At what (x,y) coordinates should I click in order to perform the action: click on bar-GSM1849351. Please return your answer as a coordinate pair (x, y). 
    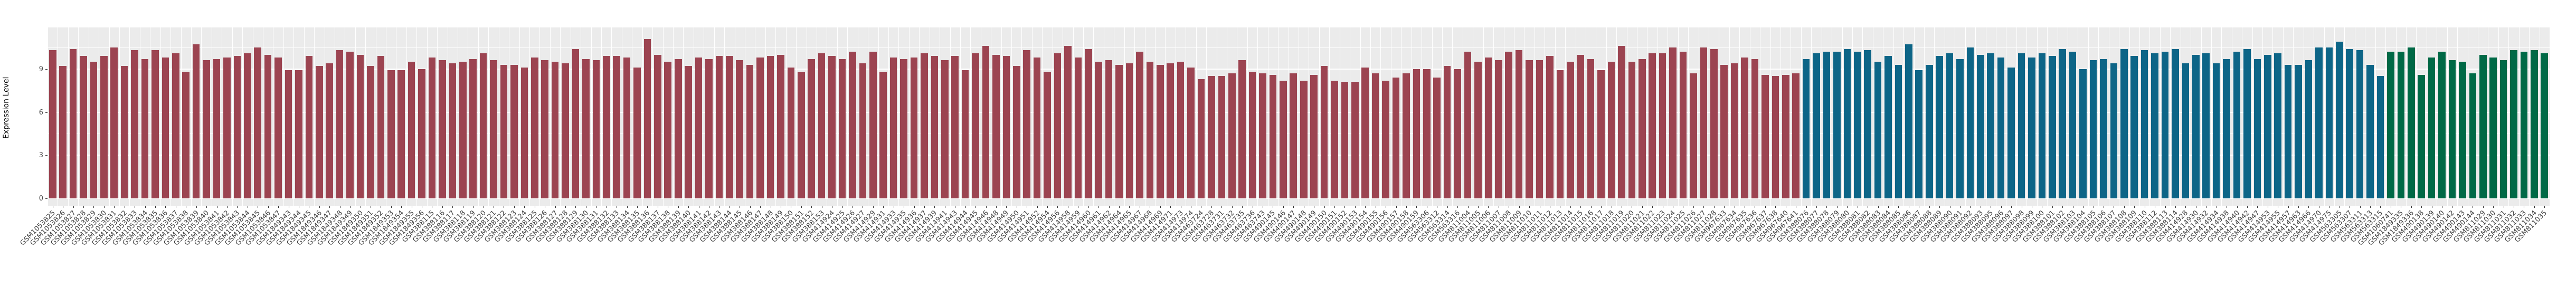
    Looking at the image, I should click on (370, 132).